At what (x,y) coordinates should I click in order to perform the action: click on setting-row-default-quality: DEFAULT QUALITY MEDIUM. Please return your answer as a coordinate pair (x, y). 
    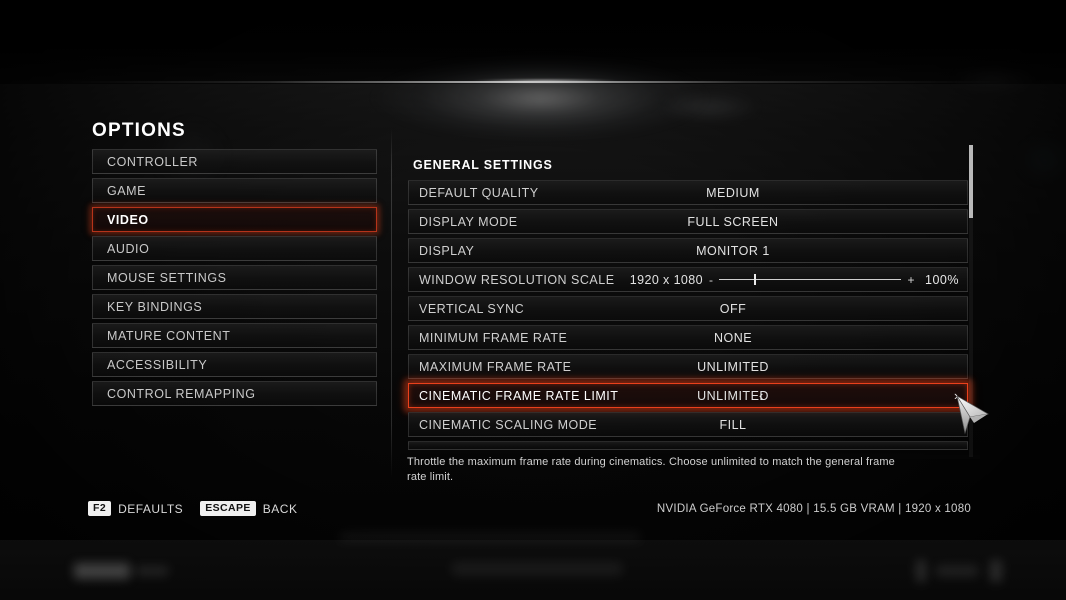
    Looking at the image, I should click on (688, 192).